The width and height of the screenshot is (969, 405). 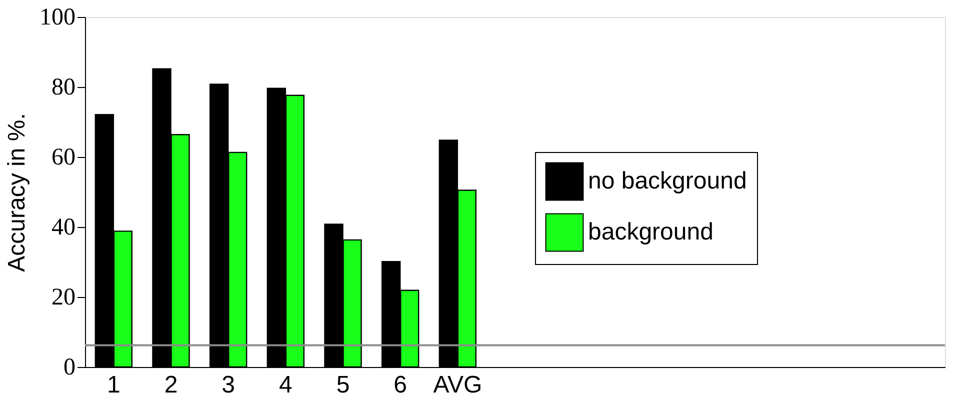 What do you see at coordinates (17, 192) in the screenshot?
I see `y-axis-title: Accuracy in %.` at bounding box center [17, 192].